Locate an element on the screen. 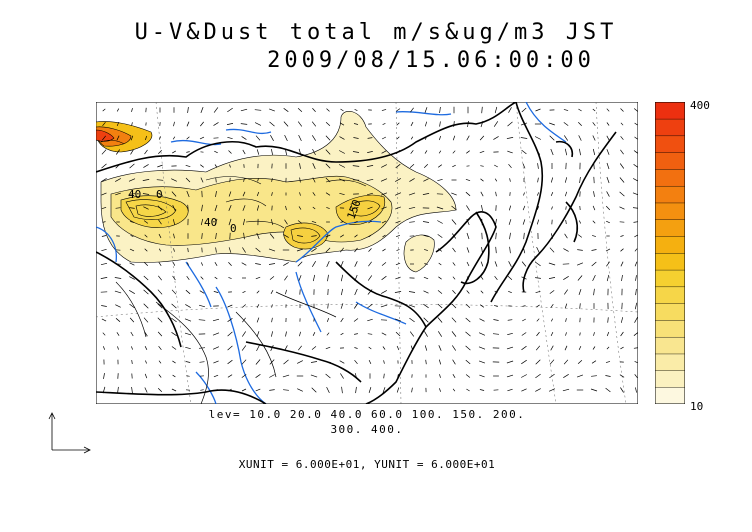  contour-levels-line2: 300. 400. is located at coordinates (367, 429).